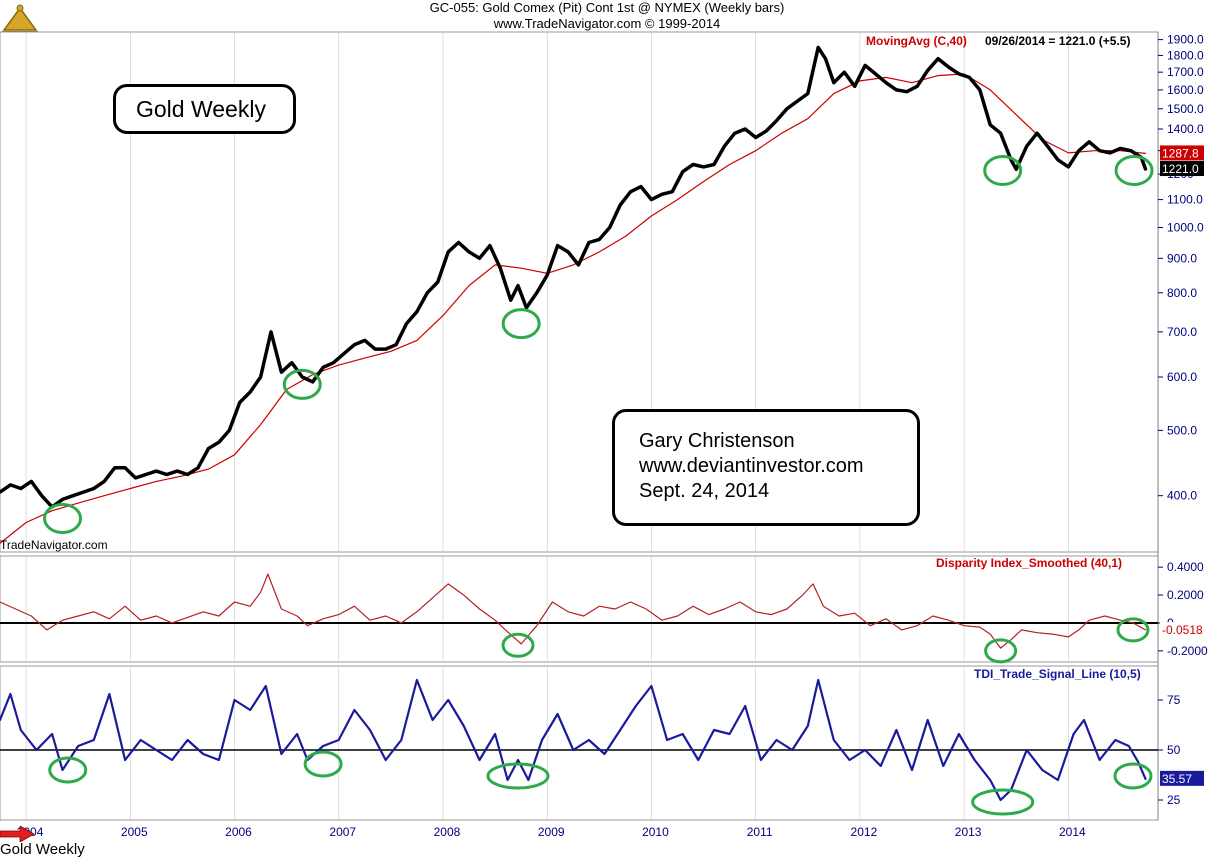 This screenshot has width=1214, height=858. Describe the element at coordinates (751, 466) in the screenshot. I see `author-website: www.deviantinvestor.com` at that location.